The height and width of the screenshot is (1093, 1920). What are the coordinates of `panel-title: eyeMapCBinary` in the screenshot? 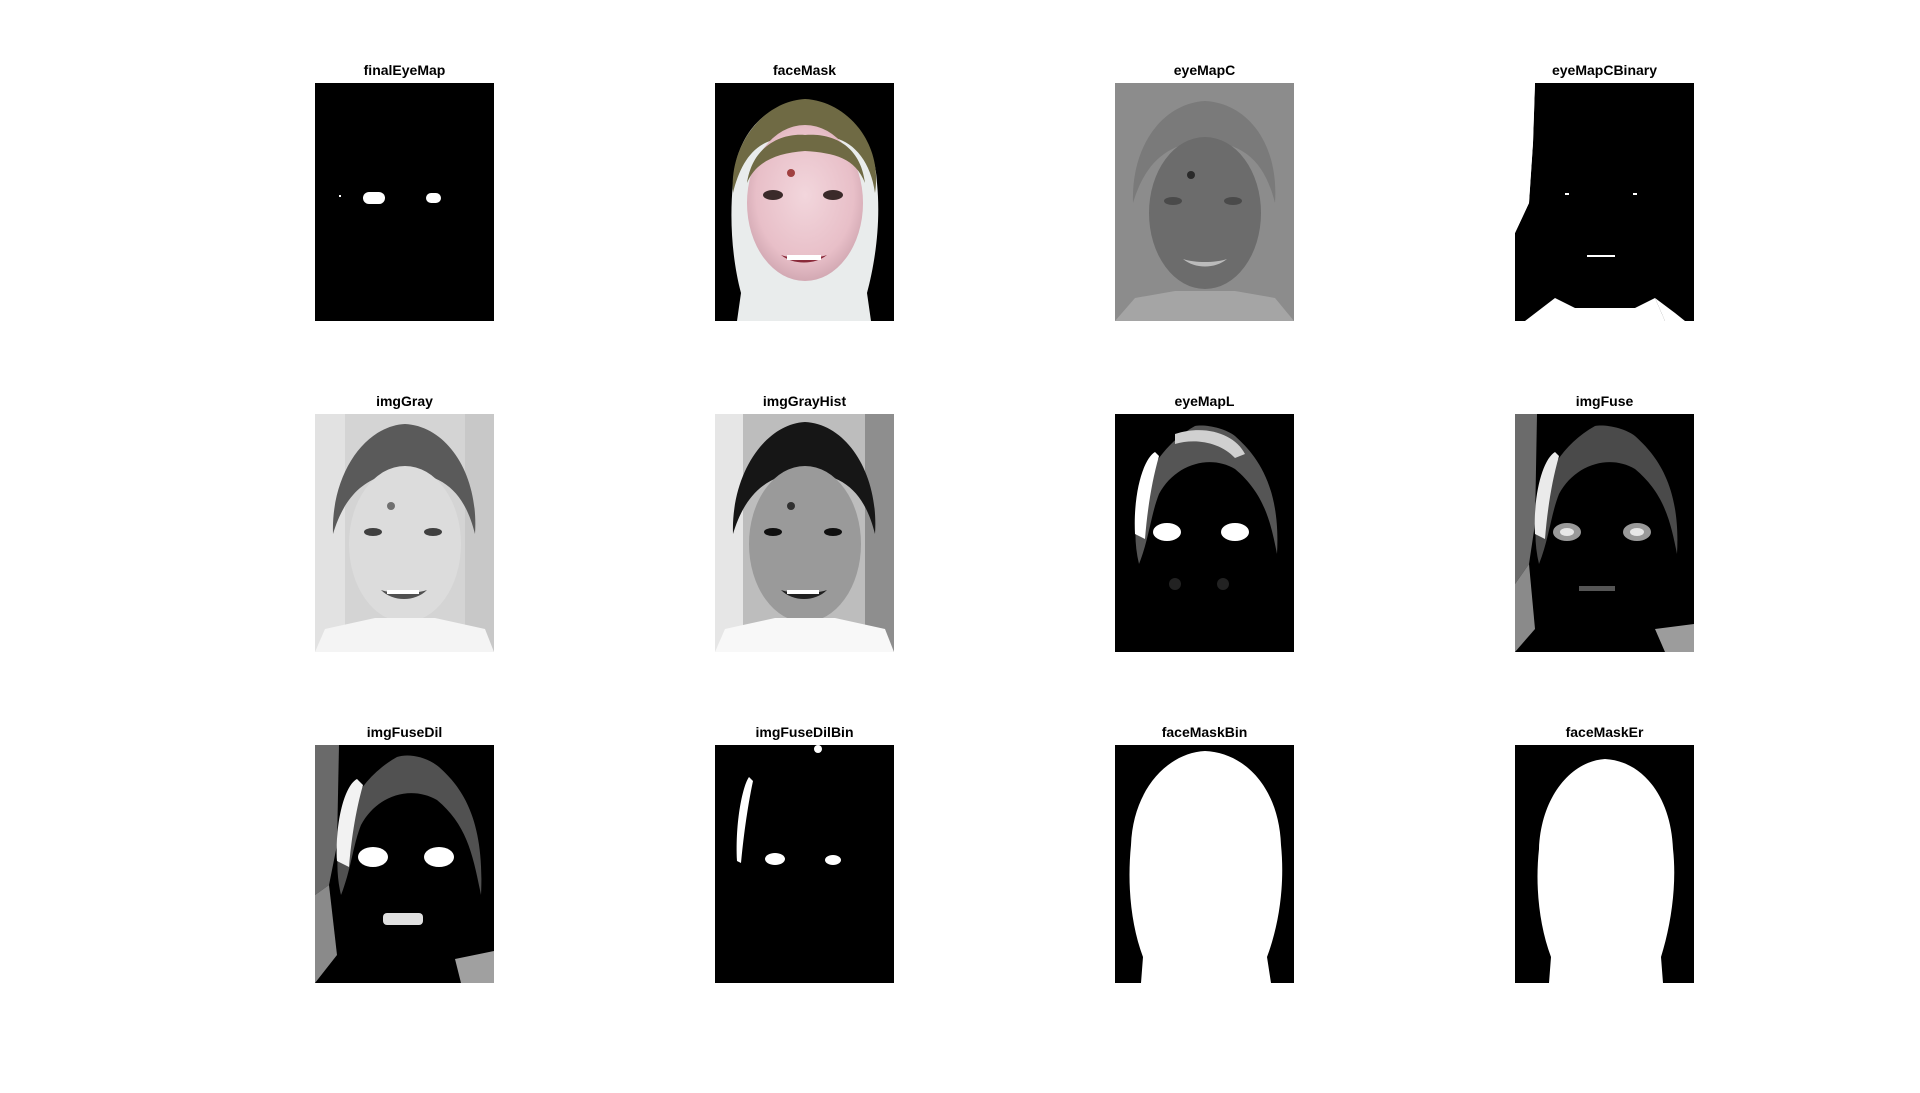 It's located at (1604, 70).